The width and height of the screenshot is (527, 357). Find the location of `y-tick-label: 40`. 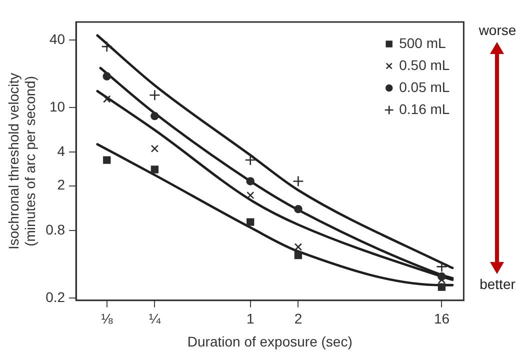

y-tick-label: 40 is located at coordinates (57, 38).